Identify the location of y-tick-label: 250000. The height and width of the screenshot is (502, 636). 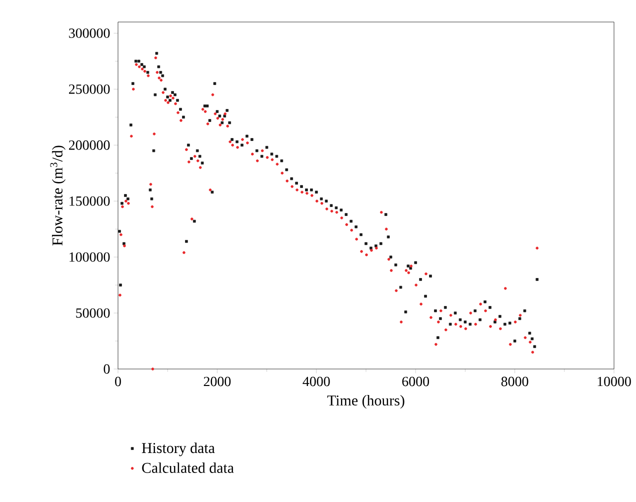
(89, 89).